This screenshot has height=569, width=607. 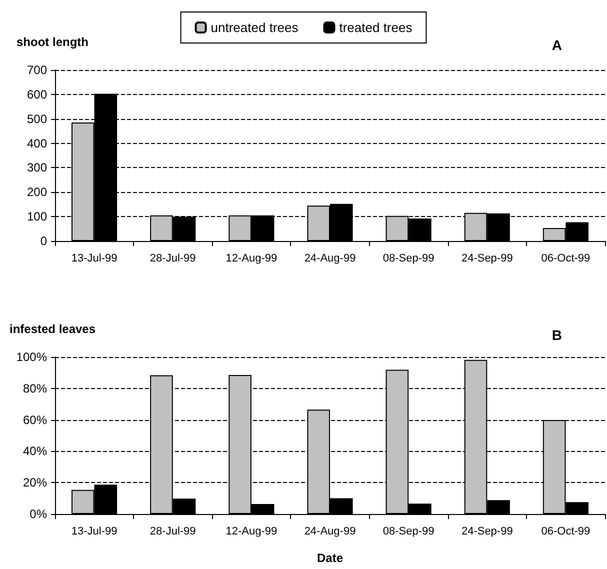 What do you see at coordinates (557, 335) in the screenshot?
I see `text: B` at bounding box center [557, 335].